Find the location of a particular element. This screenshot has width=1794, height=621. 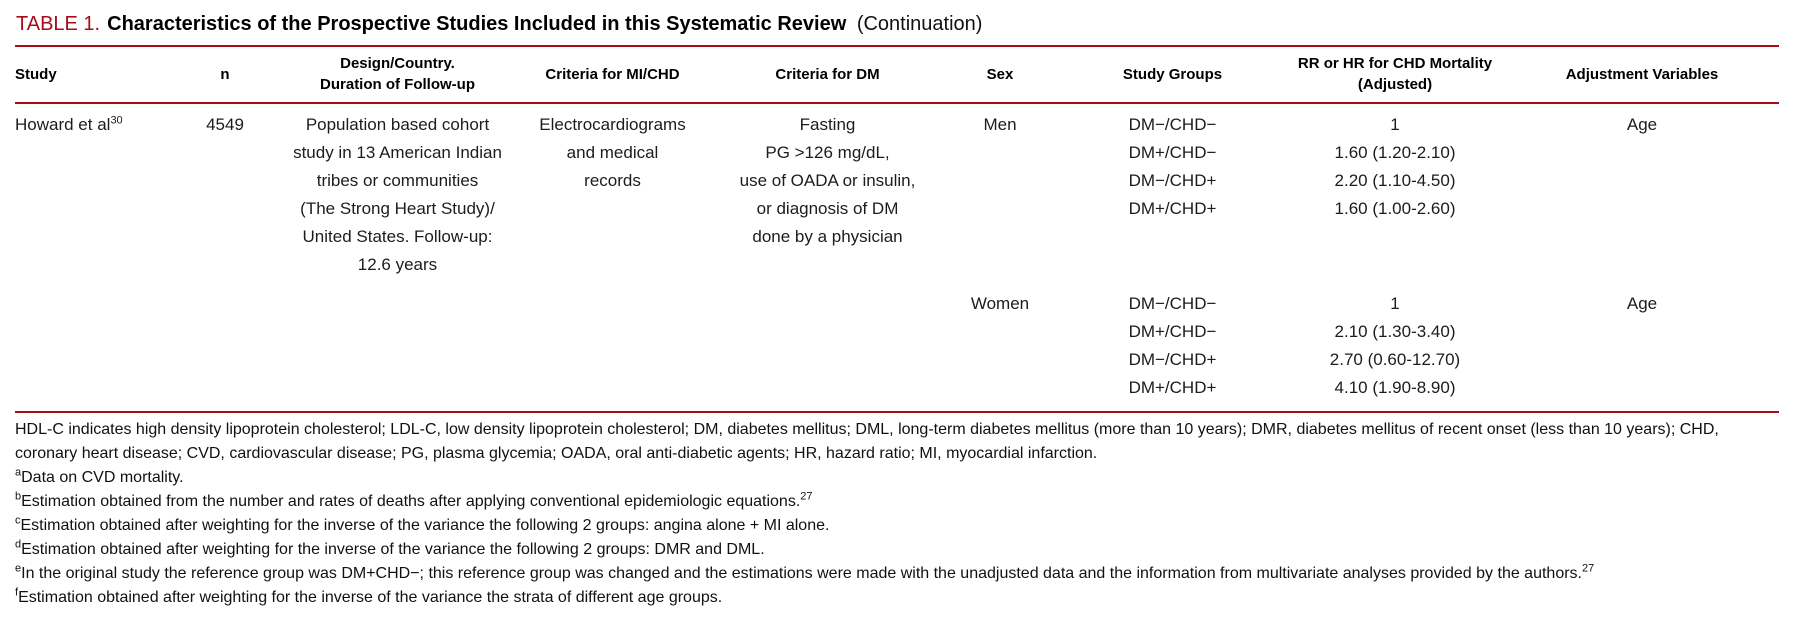

col-header-sex: Sex is located at coordinates (1000, 74).